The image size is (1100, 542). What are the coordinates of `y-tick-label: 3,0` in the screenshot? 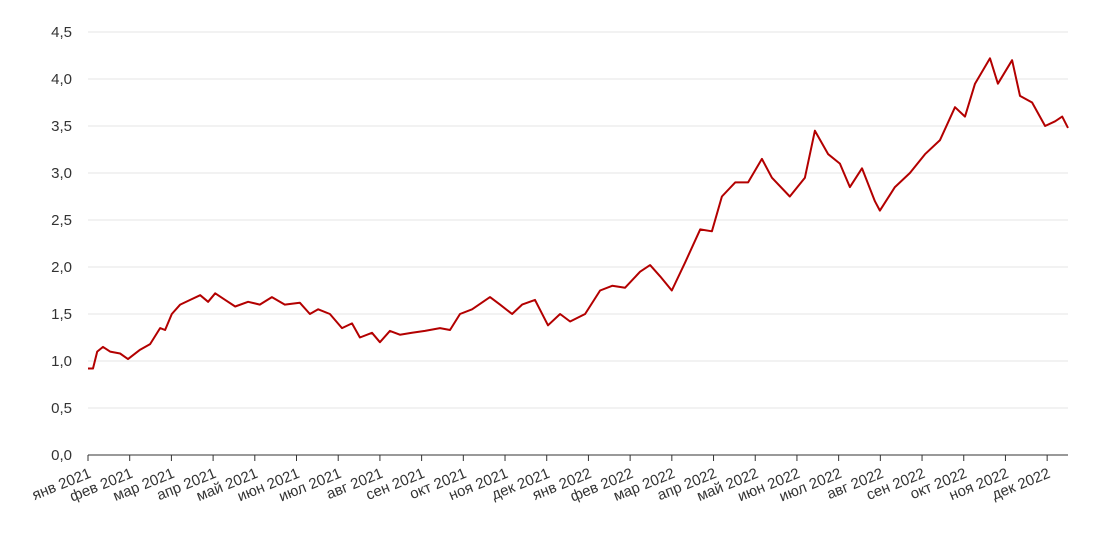 It's located at (61, 173).